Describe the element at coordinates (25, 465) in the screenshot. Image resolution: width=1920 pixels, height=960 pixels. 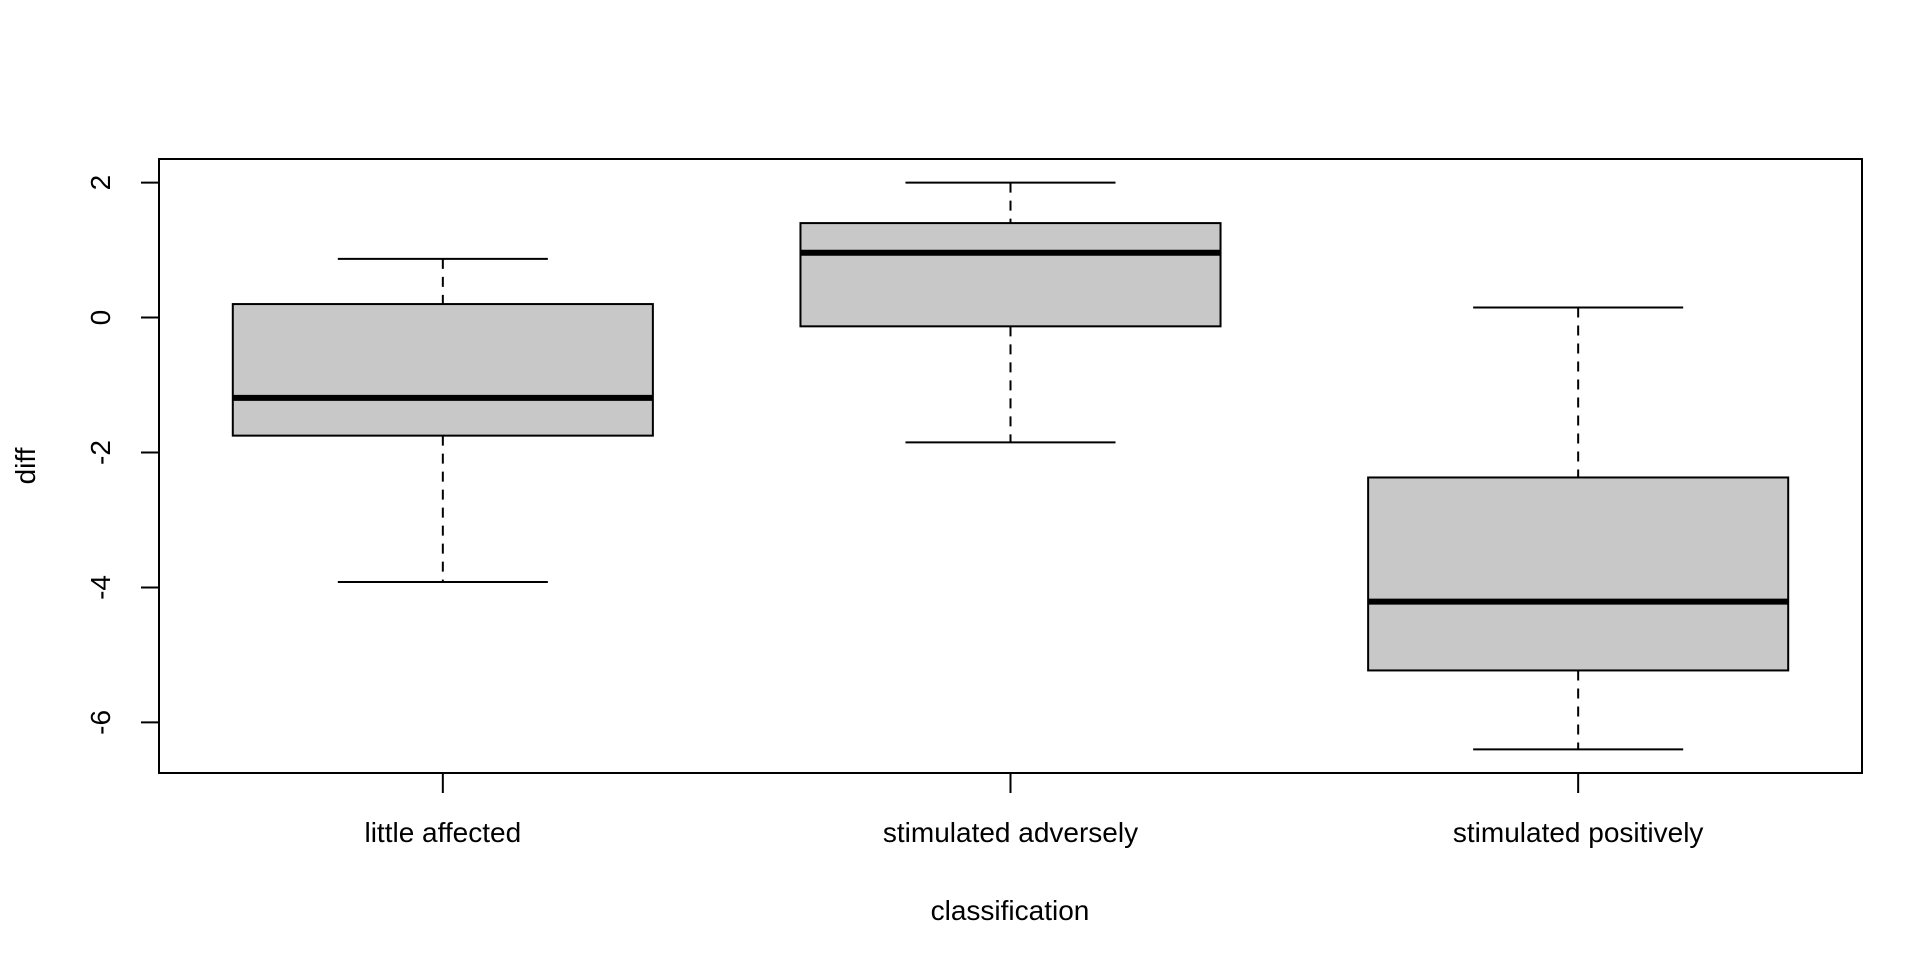
I see `y-axis-label: diff` at that location.